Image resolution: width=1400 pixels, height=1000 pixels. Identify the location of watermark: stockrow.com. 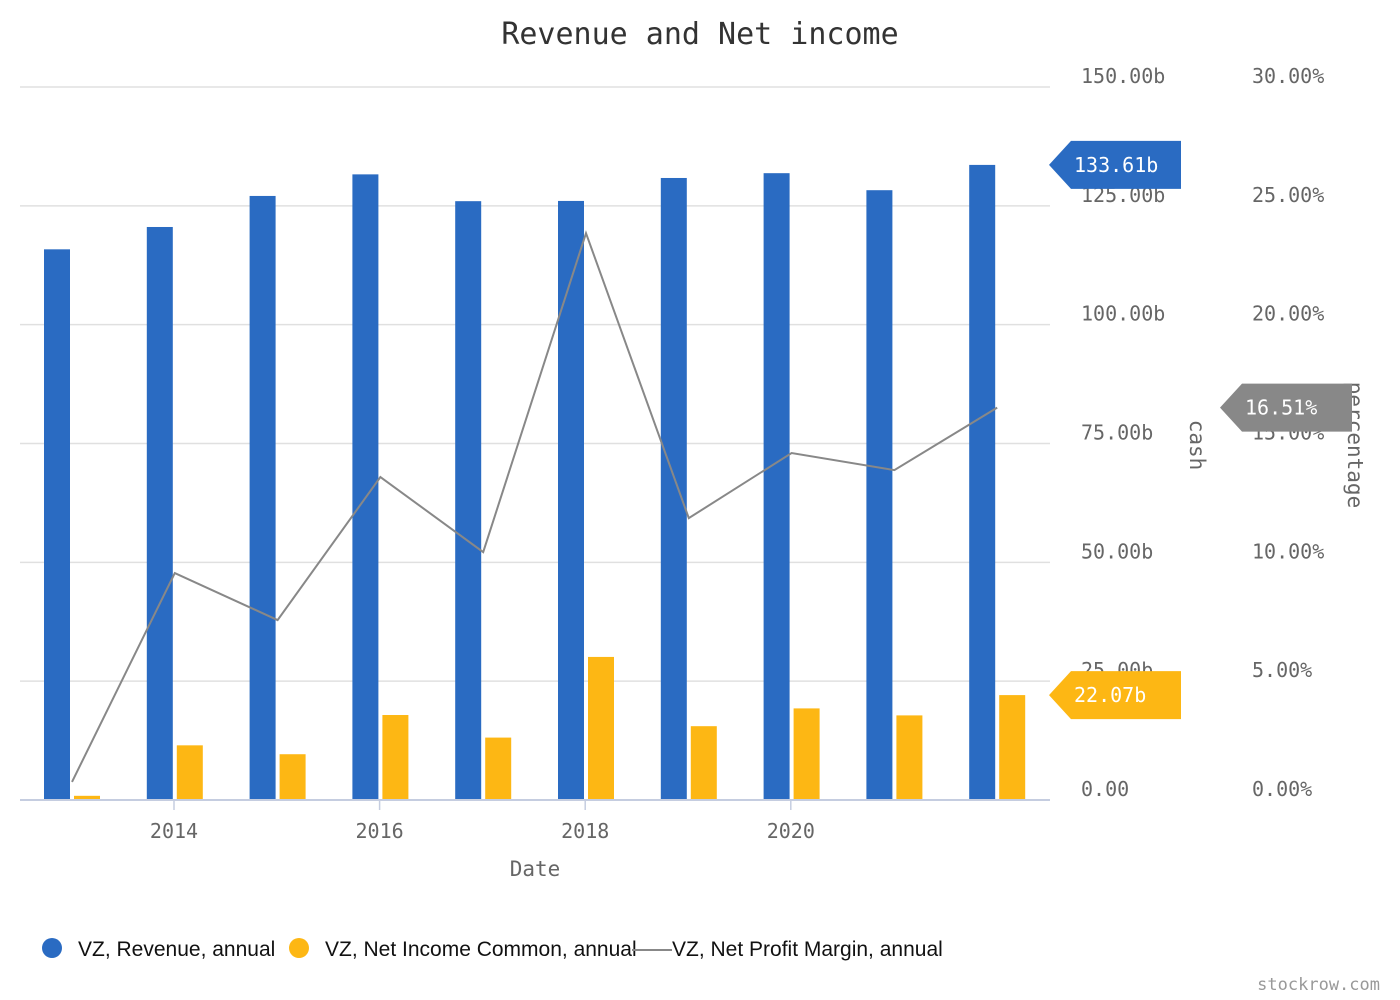
(1318, 985).